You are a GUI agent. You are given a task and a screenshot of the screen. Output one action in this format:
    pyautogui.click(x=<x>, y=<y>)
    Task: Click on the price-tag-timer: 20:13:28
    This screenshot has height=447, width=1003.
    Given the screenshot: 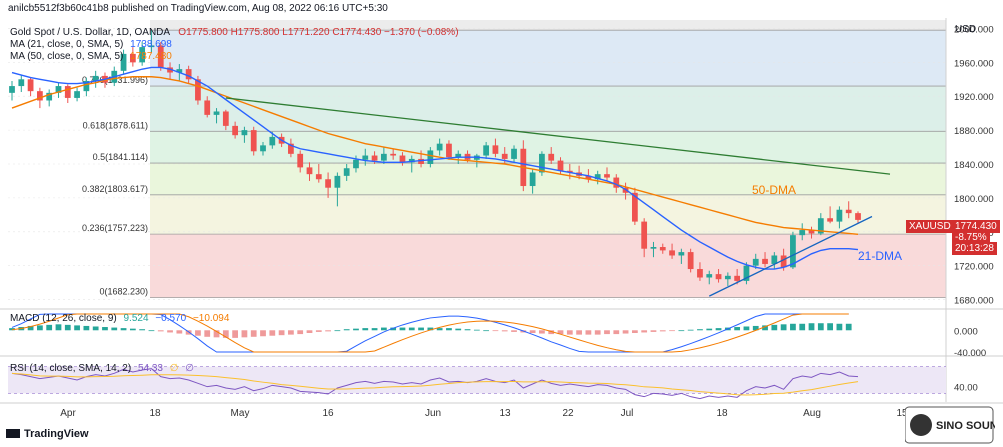 What is the action you would take?
    pyautogui.click(x=974, y=248)
    